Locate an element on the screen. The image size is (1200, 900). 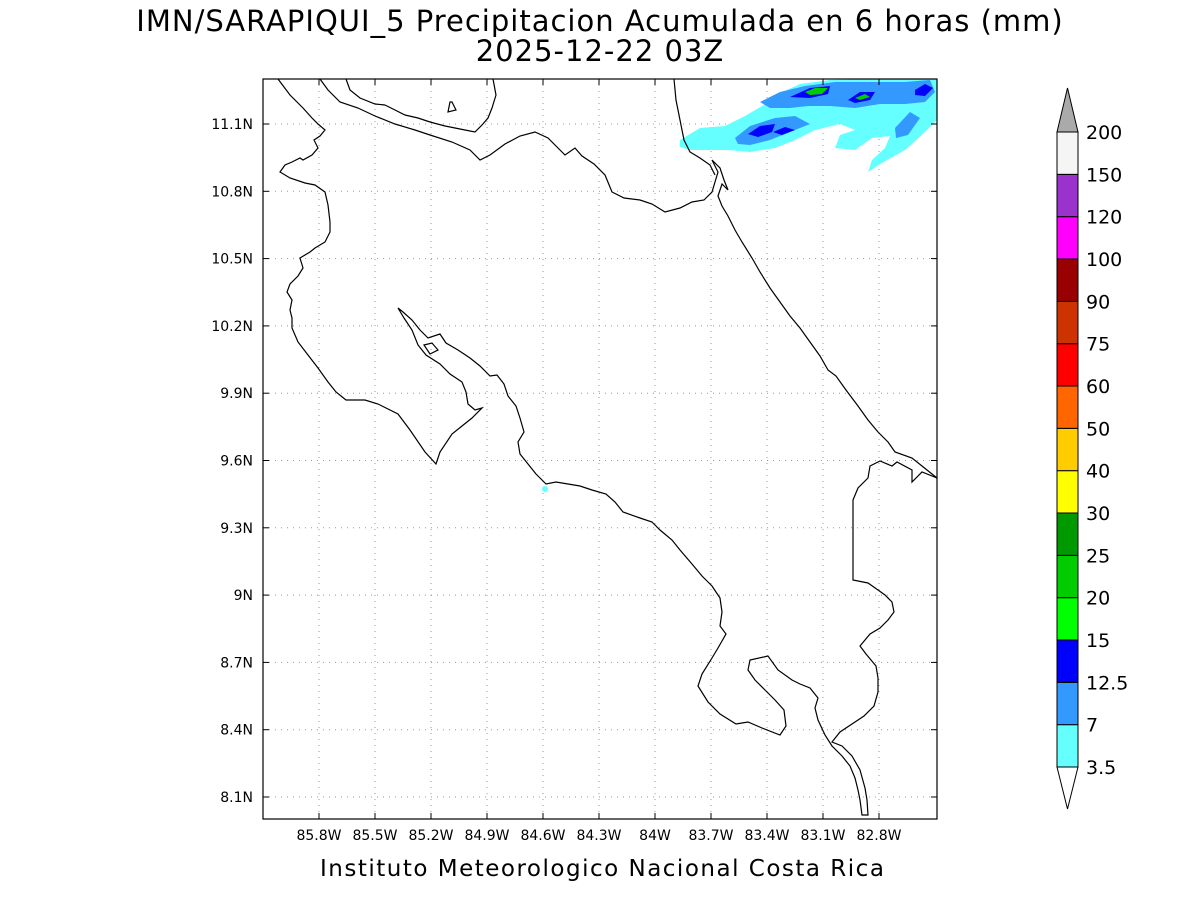
x-tick-label: 83.1W is located at coordinates (822, 836).